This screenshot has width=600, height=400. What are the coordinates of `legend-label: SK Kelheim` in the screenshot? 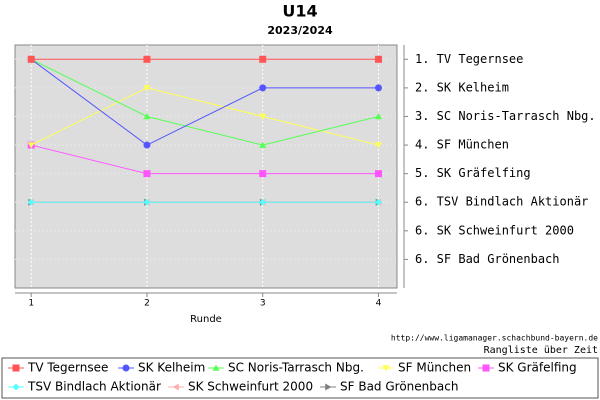 It's located at (171, 368).